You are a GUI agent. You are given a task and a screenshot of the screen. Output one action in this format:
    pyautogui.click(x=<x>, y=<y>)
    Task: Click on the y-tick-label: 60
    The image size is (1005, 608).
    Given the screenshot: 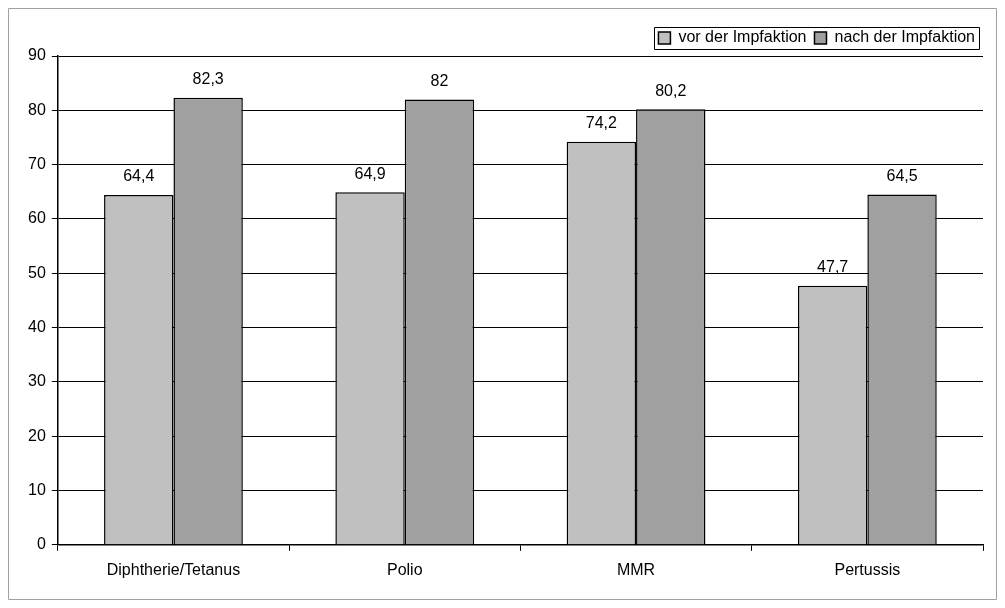 What is the action you would take?
    pyautogui.click(x=37, y=218)
    